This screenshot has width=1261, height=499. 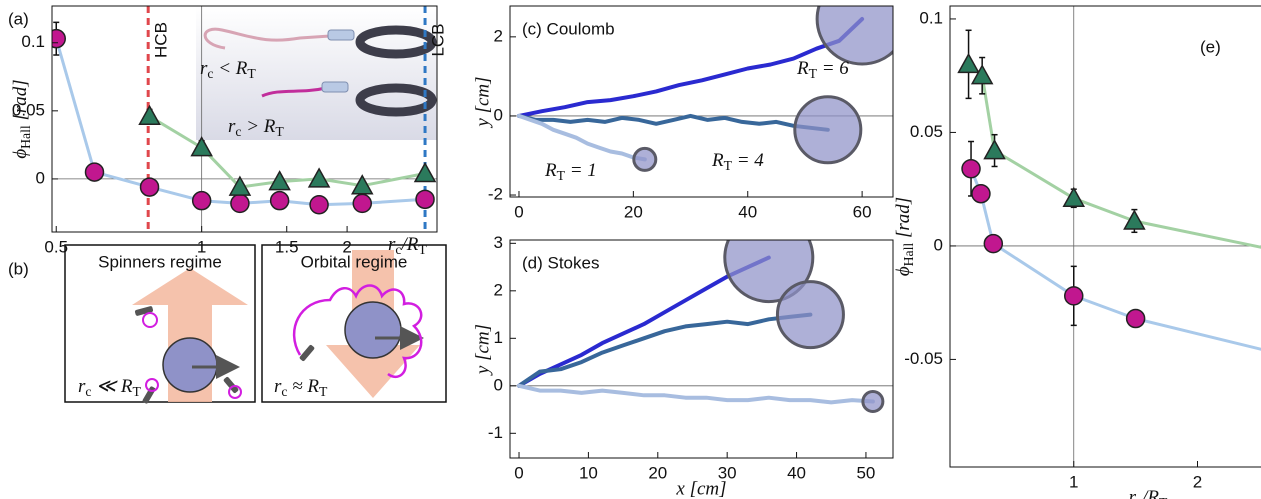 I want to click on hcb-label: HCB, so click(x=161, y=40).